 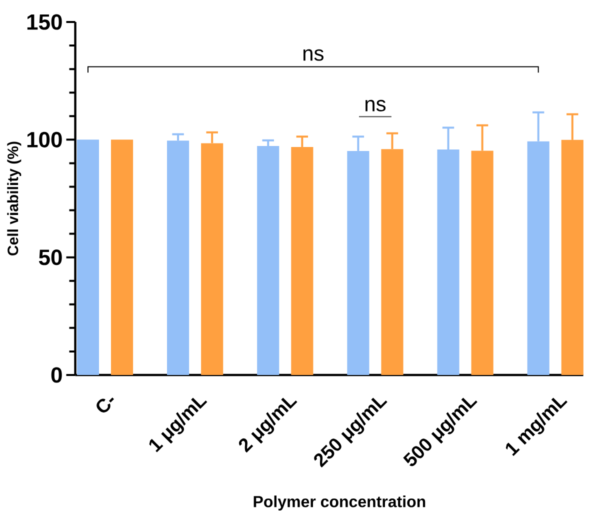 What do you see at coordinates (44, 140) in the screenshot?
I see `y-tick-label: 100` at bounding box center [44, 140].